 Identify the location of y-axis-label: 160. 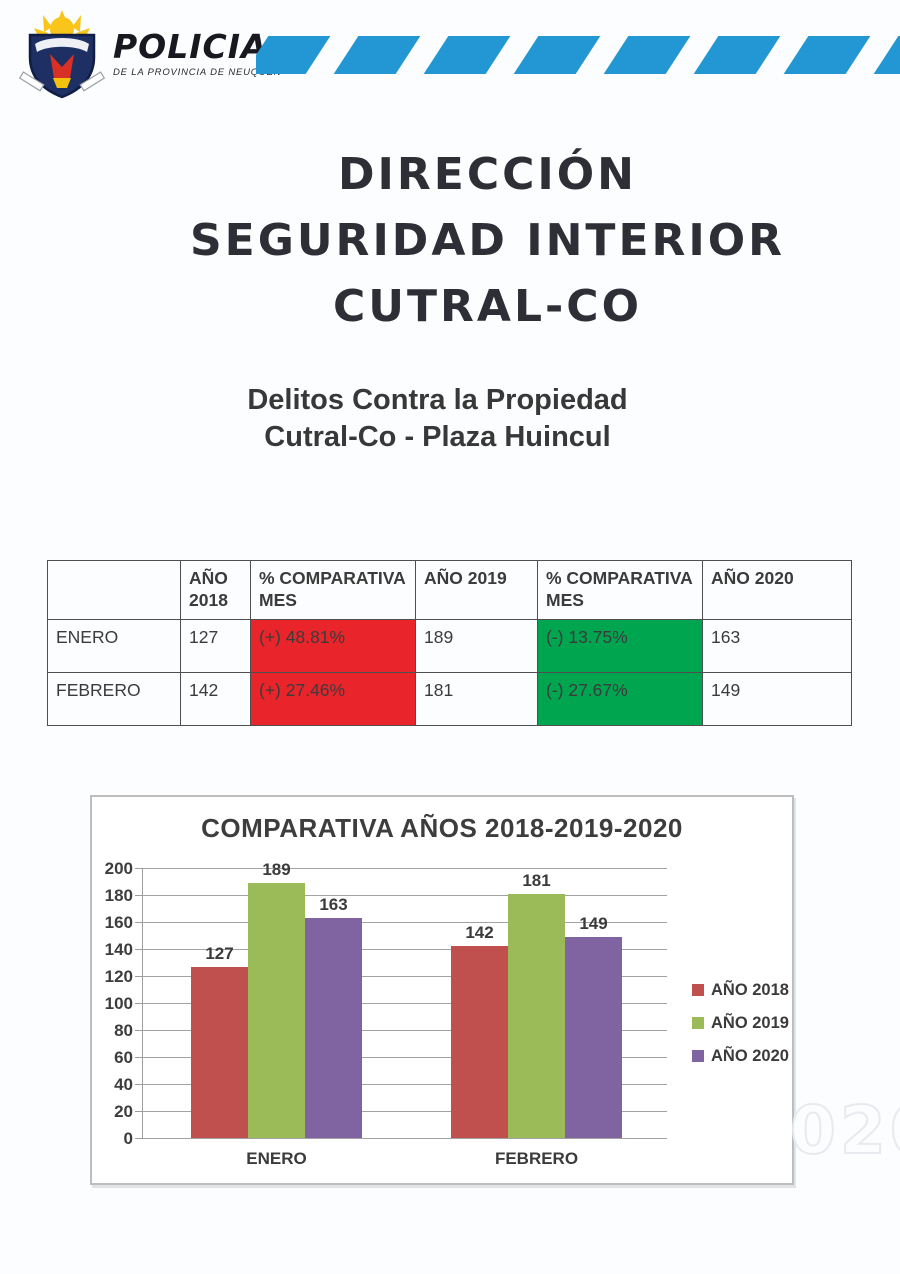
(118, 922).